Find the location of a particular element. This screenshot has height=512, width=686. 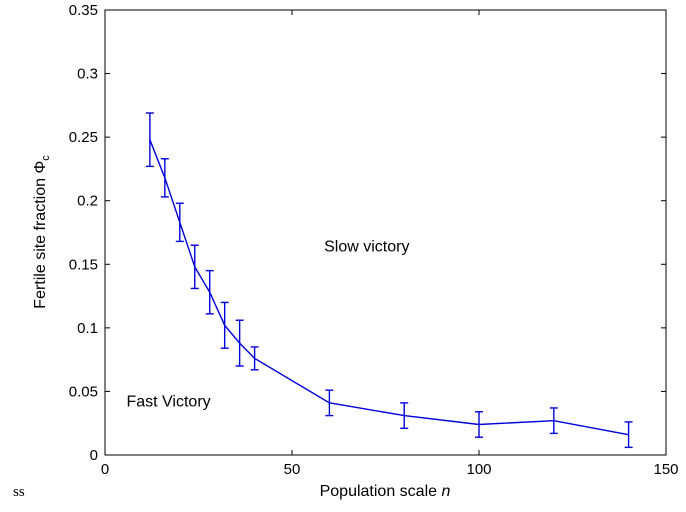

annotations: Slow victory Fast Victory is located at coordinates (267, 325).